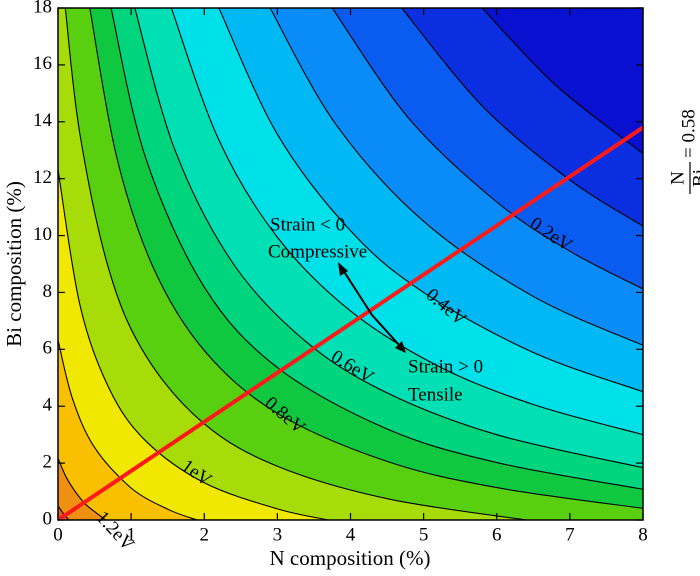  I want to click on y-tick-label: 18, so click(42, 8).